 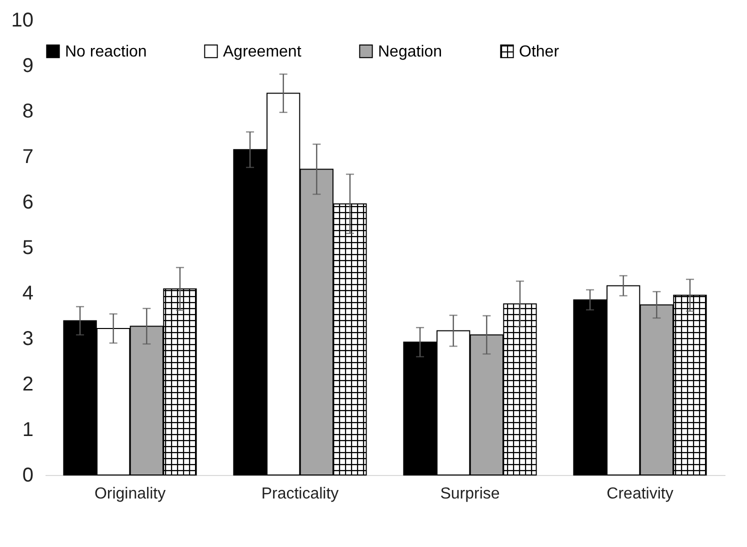 I want to click on y-tick-label: 9, so click(x=28, y=66).